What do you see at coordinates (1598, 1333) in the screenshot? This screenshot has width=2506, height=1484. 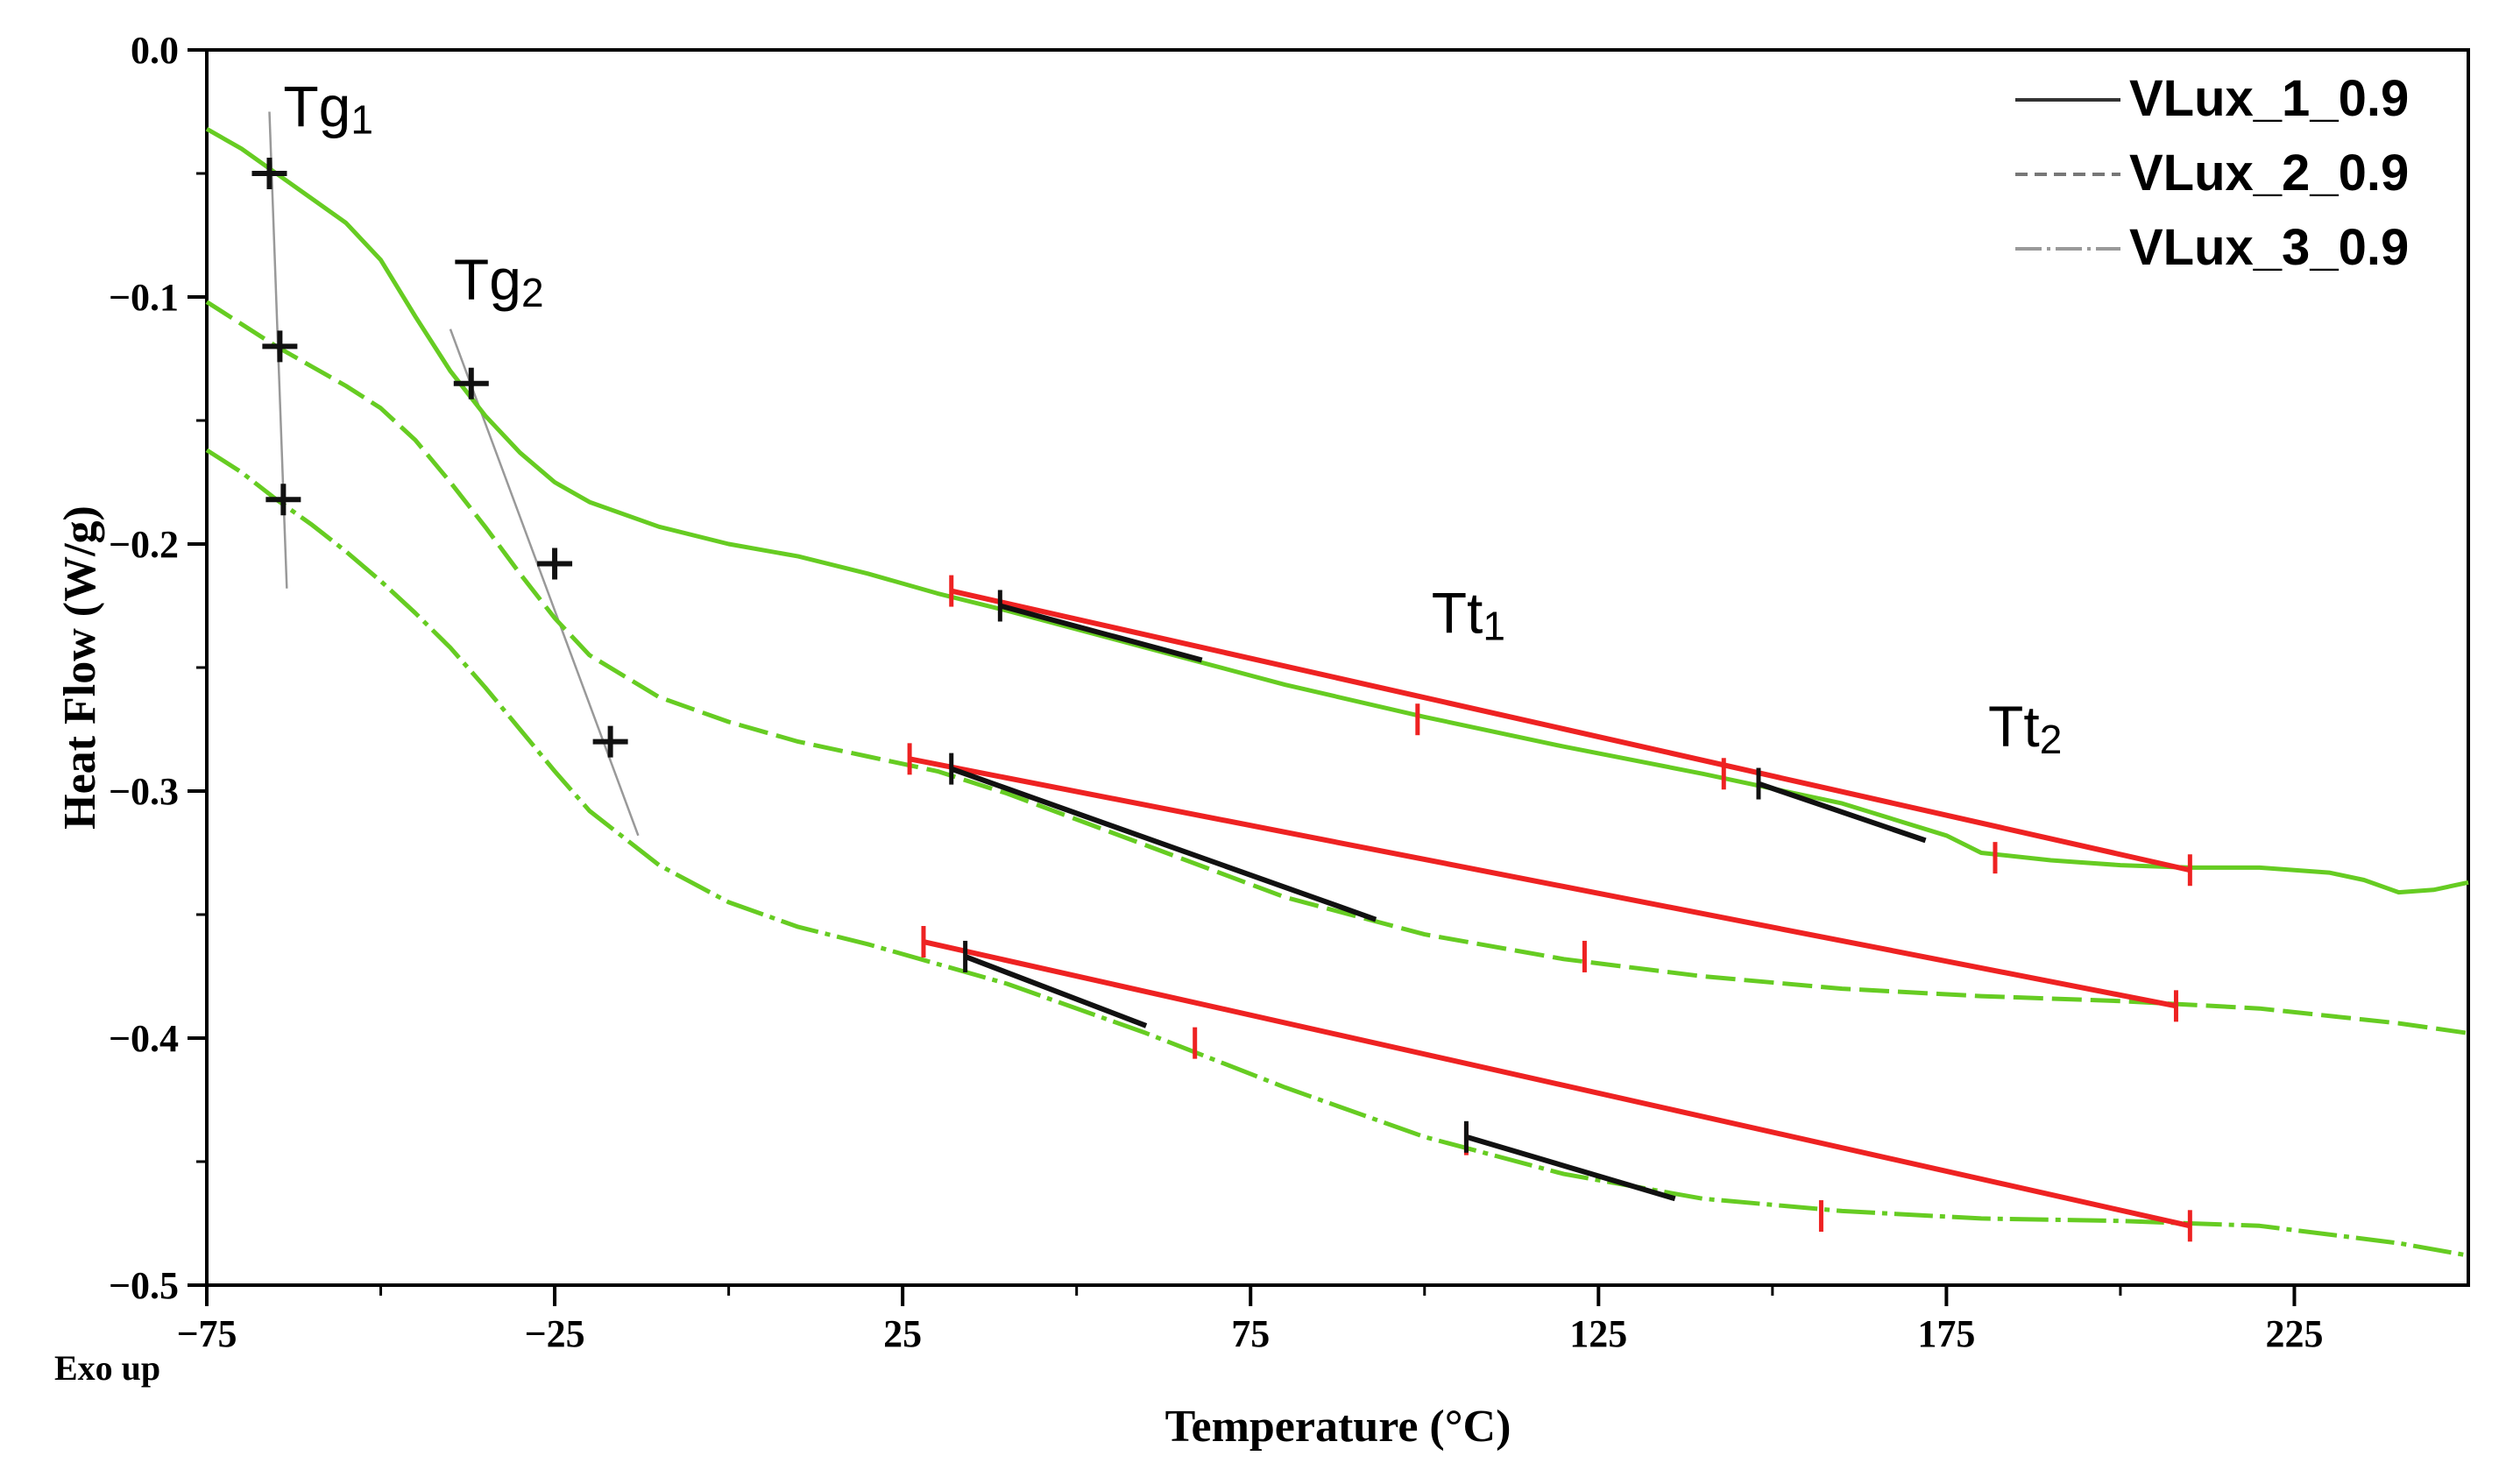 I see `x-tick-label: 125` at bounding box center [1598, 1333].